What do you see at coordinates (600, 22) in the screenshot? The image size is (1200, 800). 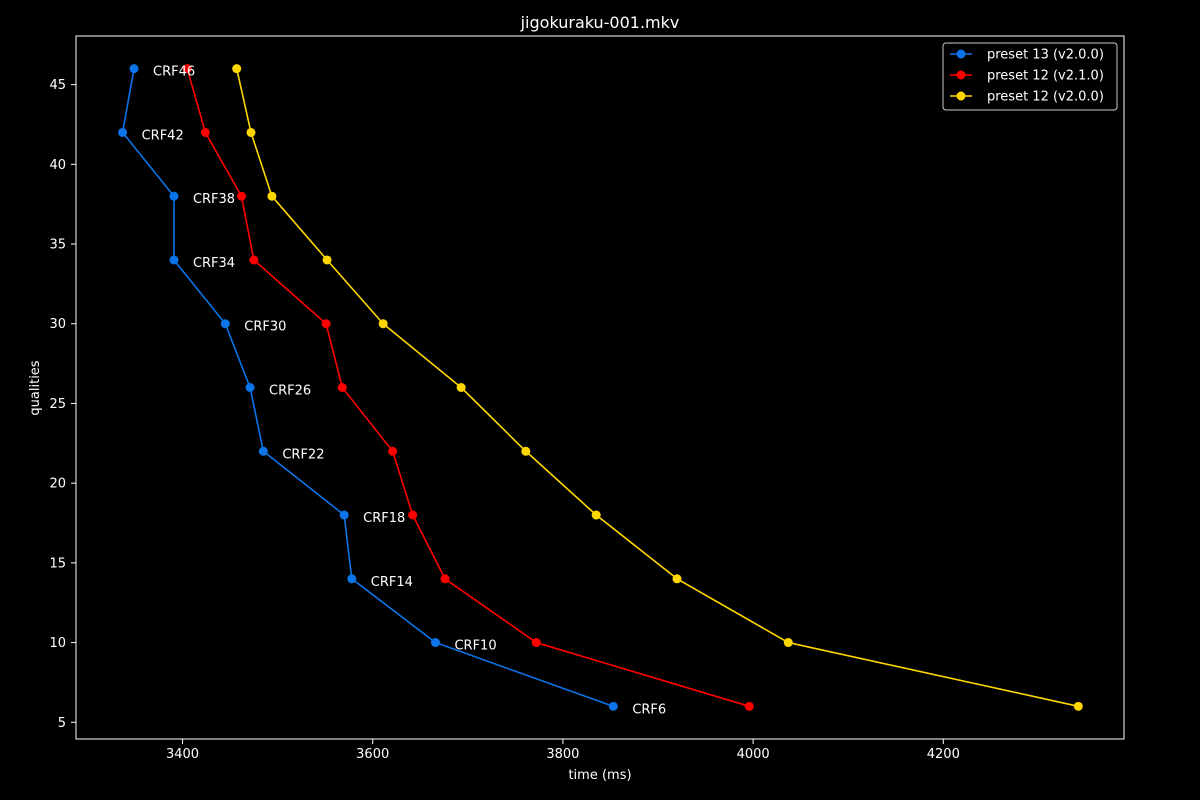 I see `chart-title: jigokuraku-001.mkv` at bounding box center [600, 22].